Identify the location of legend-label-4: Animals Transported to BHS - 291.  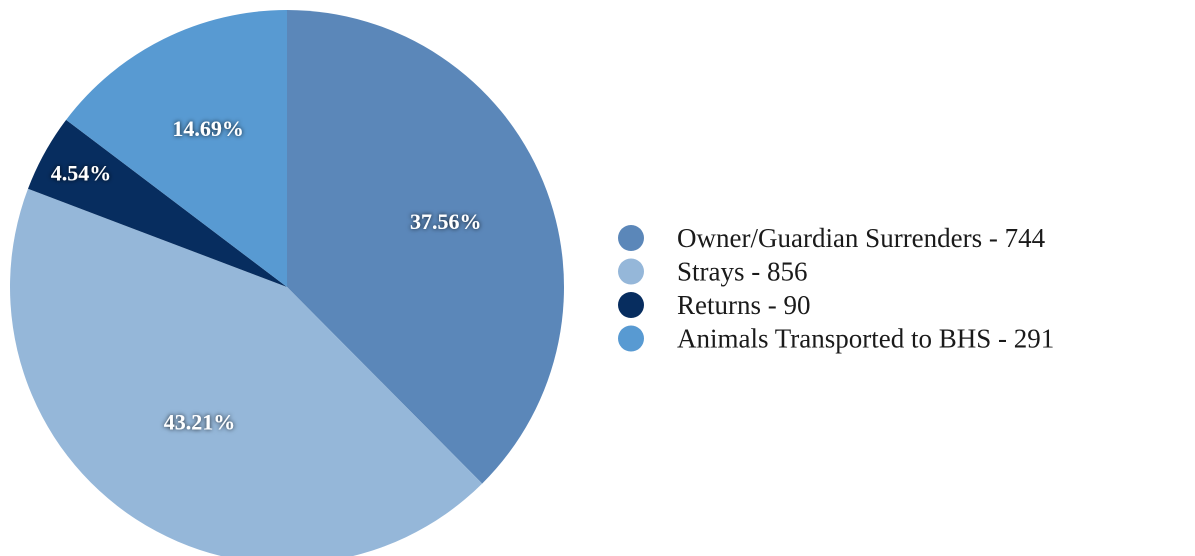
(865, 339).